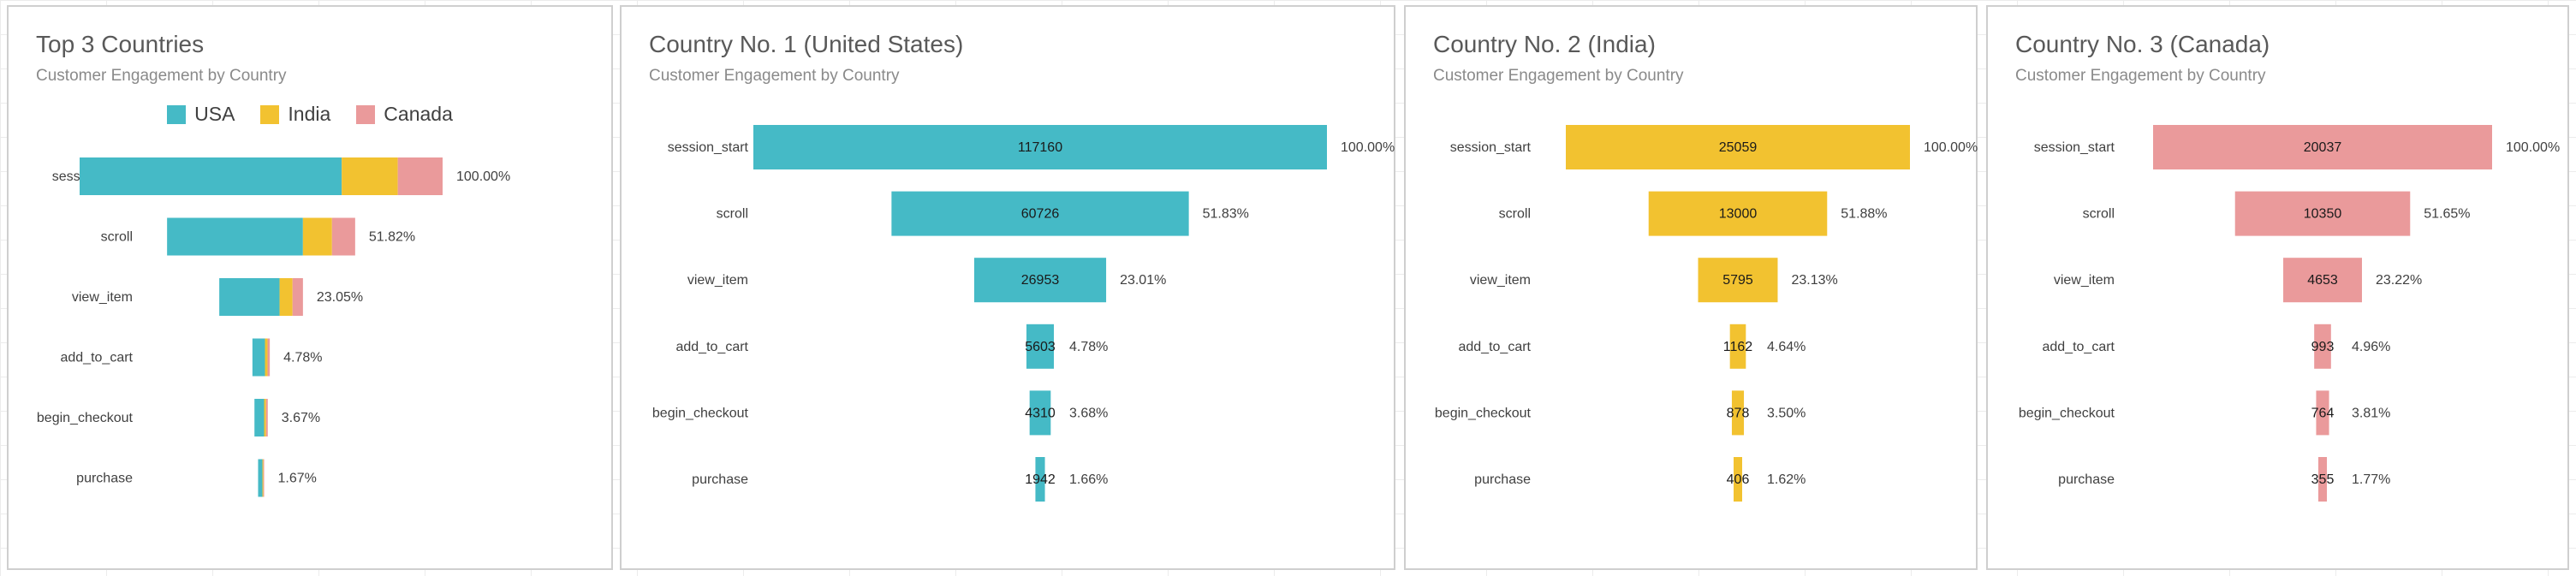 The width and height of the screenshot is (2576, 576). Describe the element at coordinates (2323, 479) in the screenshot. I see `value-label-purchase: 355` at that location.